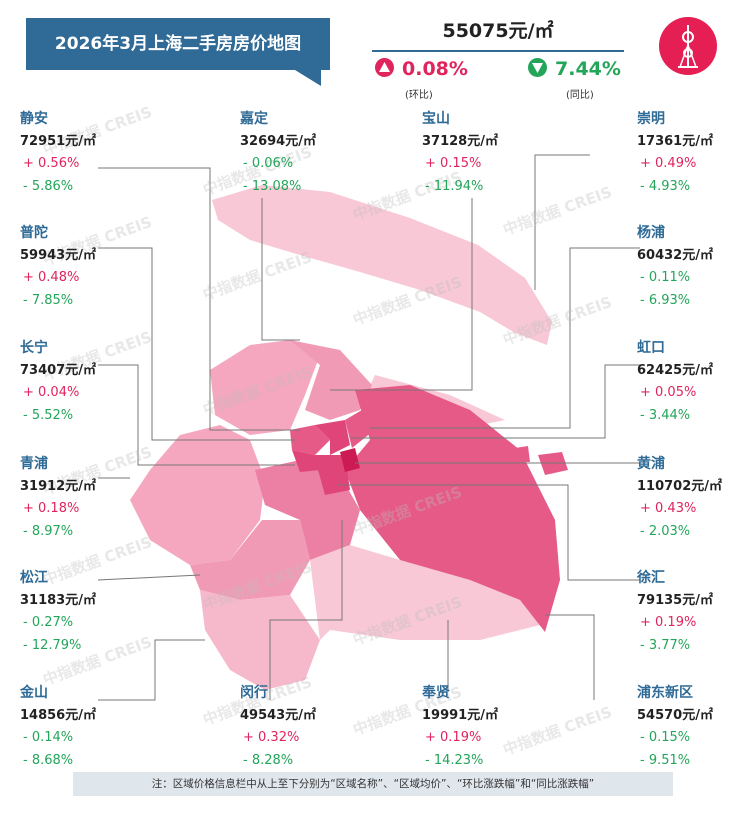 Image resolution: width=747 pixels, height=815 pixels. Describe the element at coordinates (48, 531) in the screenshot. I see `district-yoy-change: - 8.97%` at that location.